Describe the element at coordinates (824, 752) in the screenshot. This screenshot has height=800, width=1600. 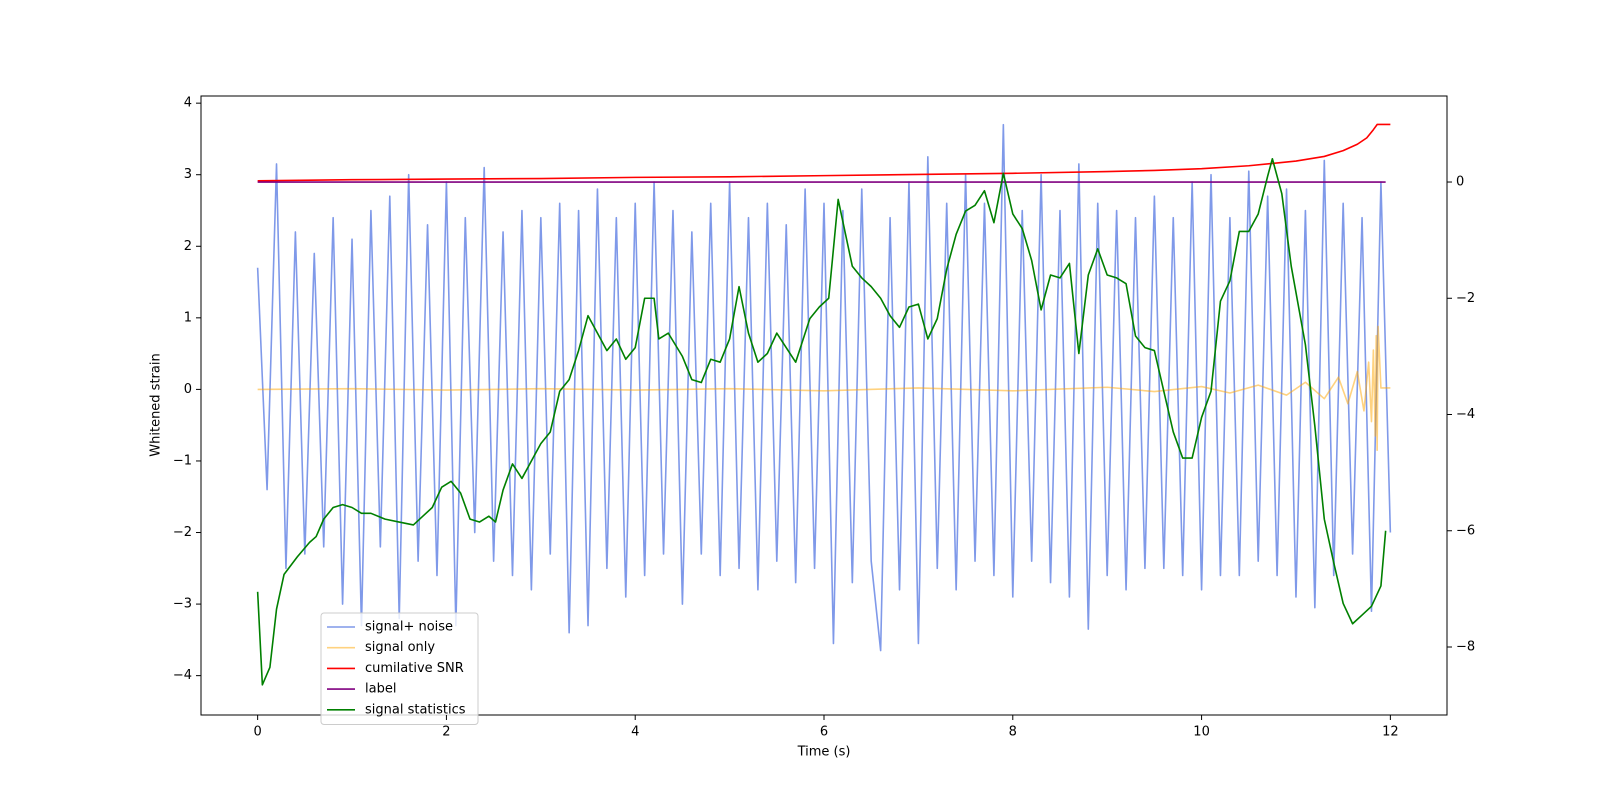
I see `x-axis-label: Time (s)` at that location.